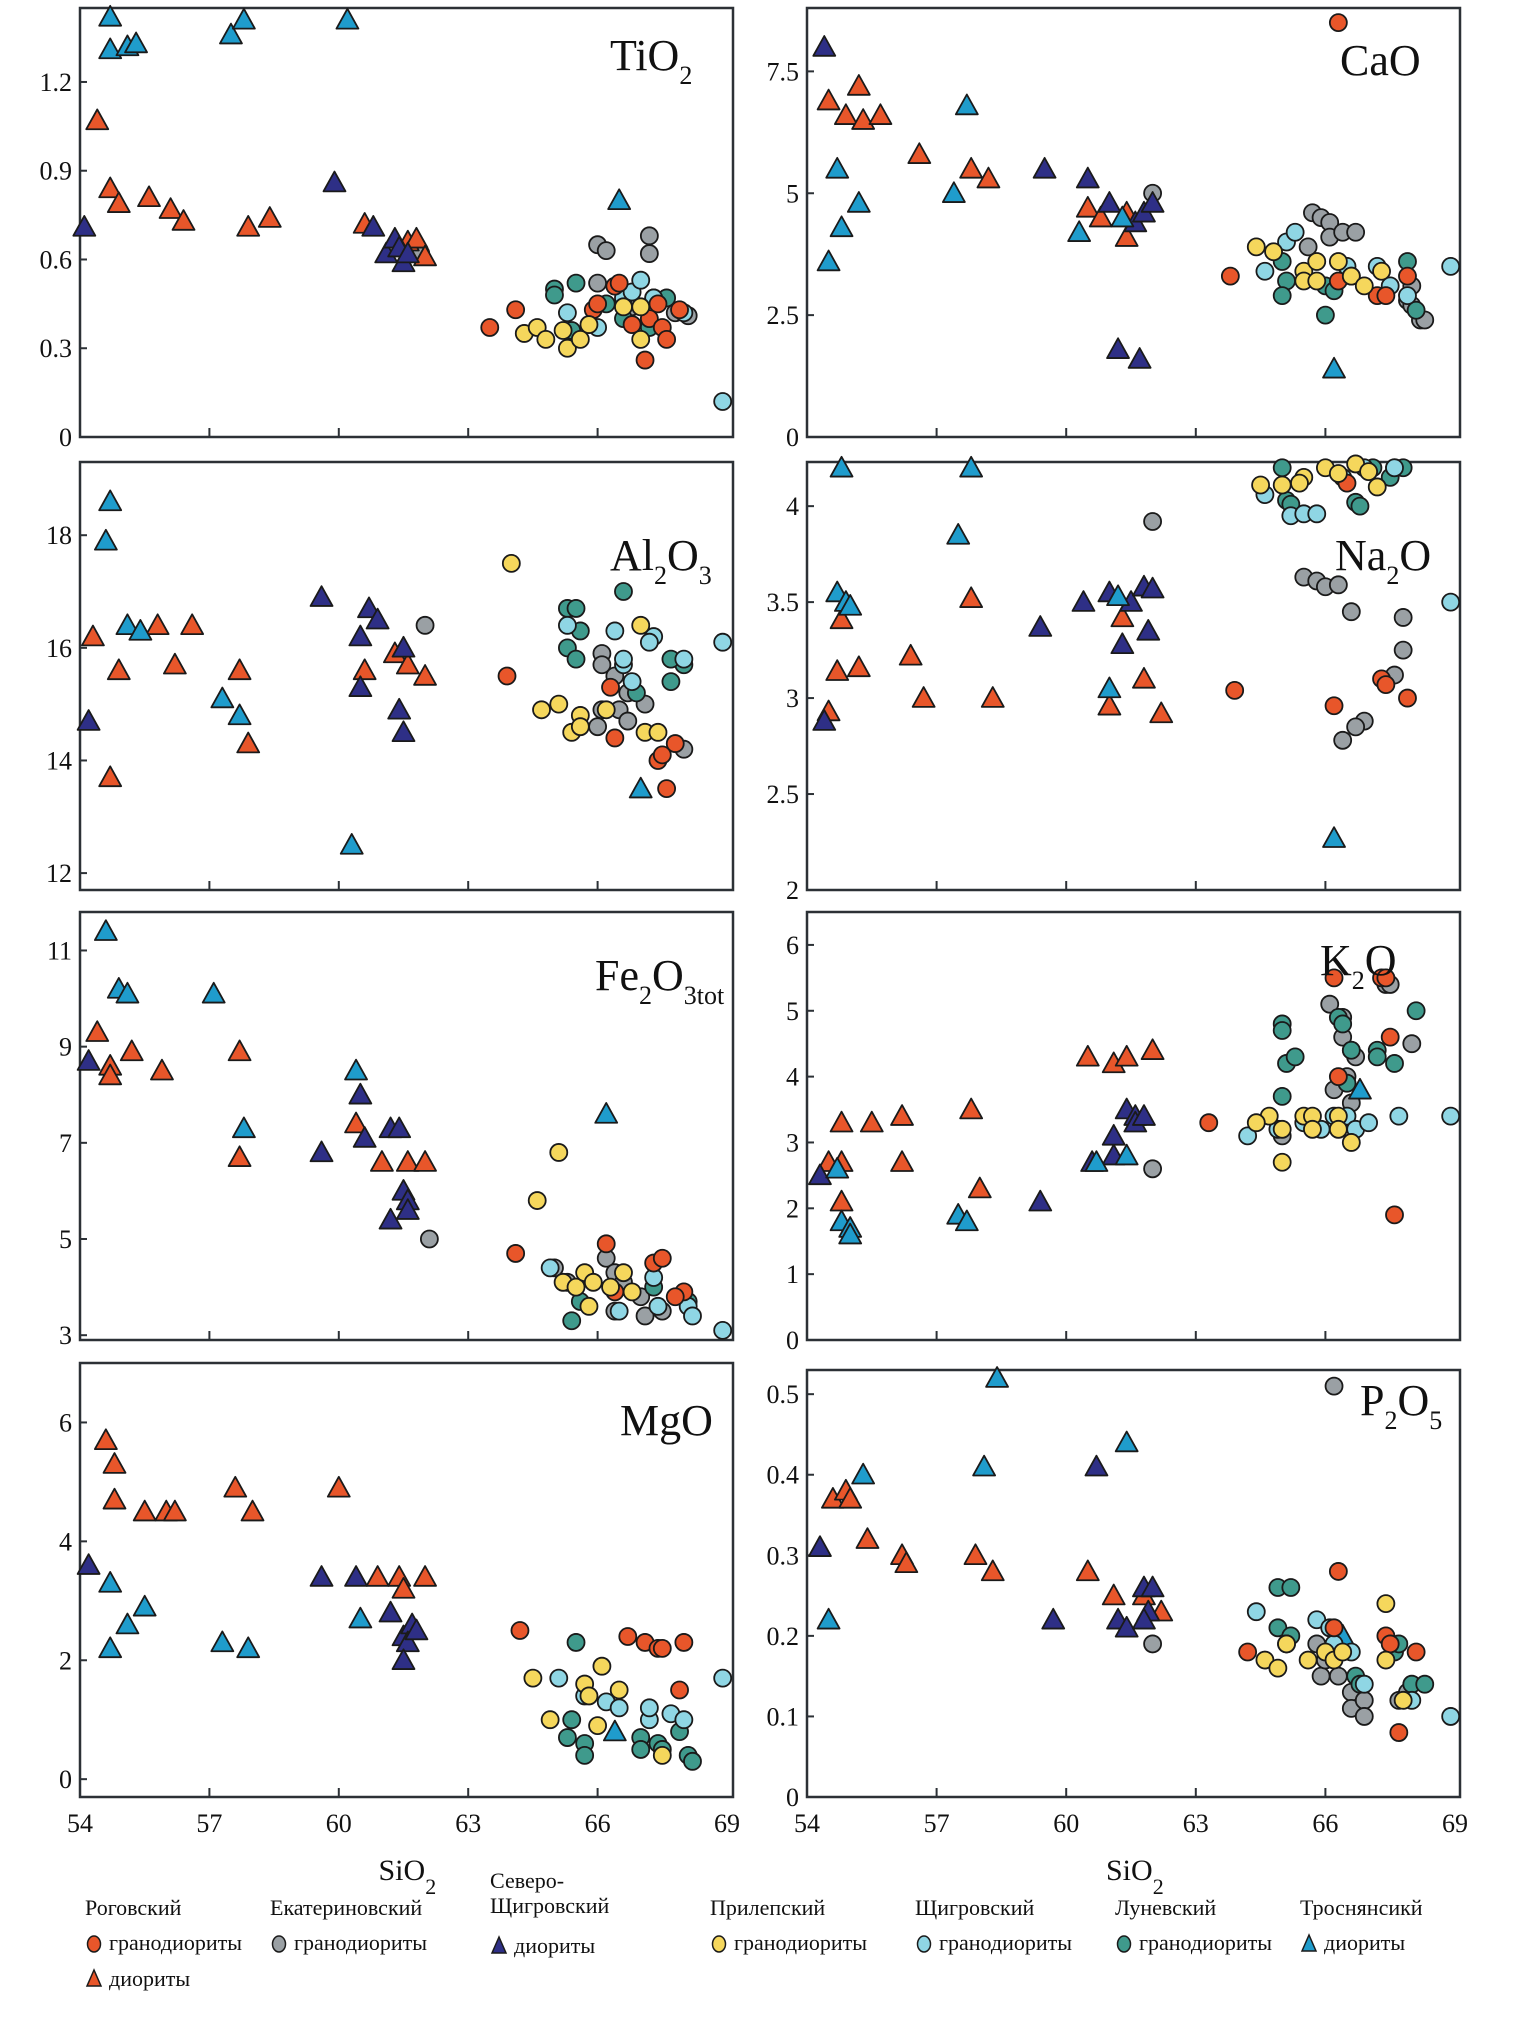 This screenshot has height=2035, width=1531. Describe the element at coordinates (348, 1925) in the screenshot. I see `legend-group: Екатериновский гранодиориты` at that location.